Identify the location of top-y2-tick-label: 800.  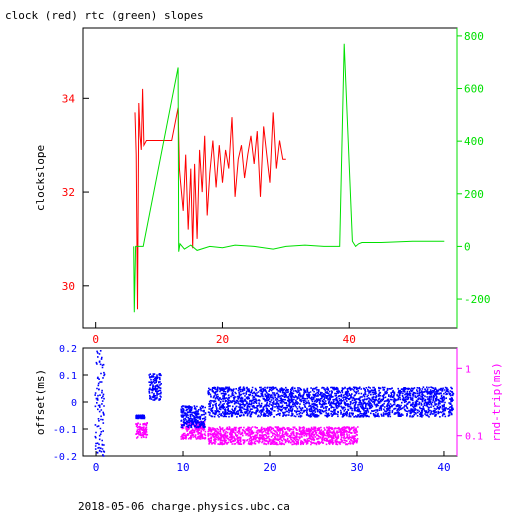
(474, 36).